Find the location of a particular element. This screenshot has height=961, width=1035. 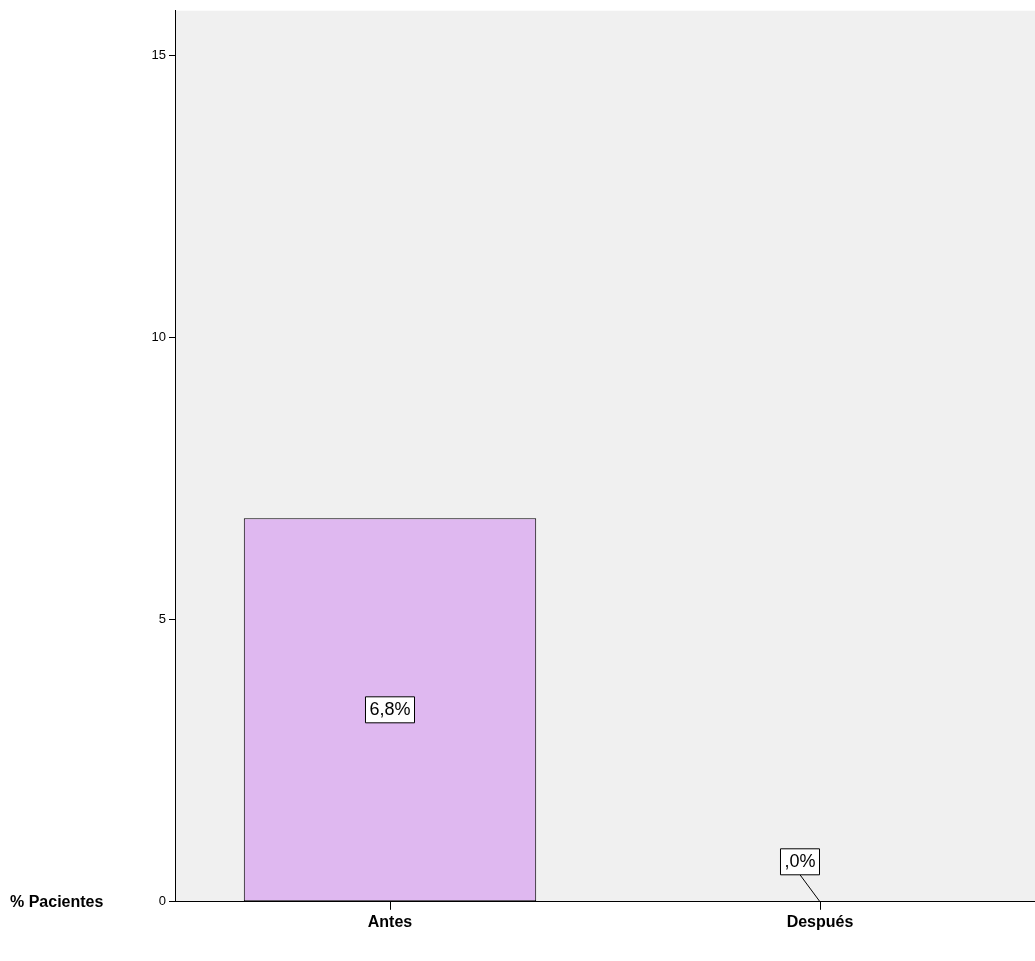

y-tick-label: 0 is located at coordinates (162, 901).